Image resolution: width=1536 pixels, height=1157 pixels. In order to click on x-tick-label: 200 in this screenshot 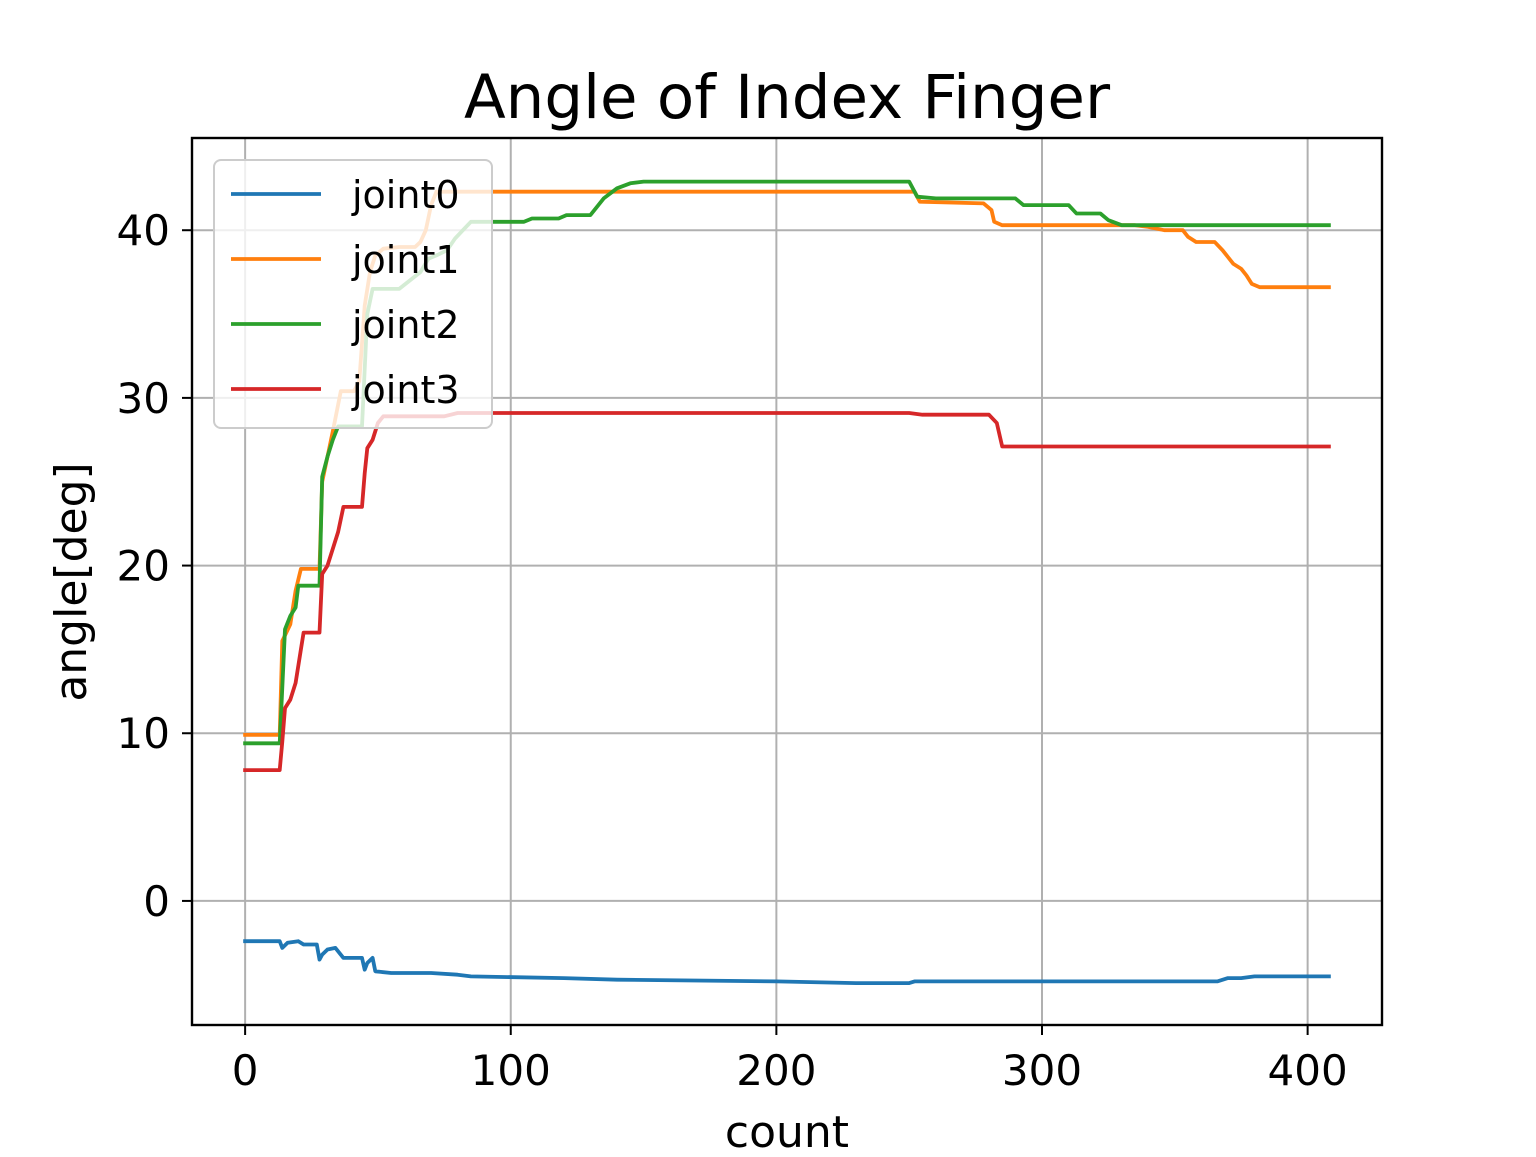, I will do `click(776, 1070)`.